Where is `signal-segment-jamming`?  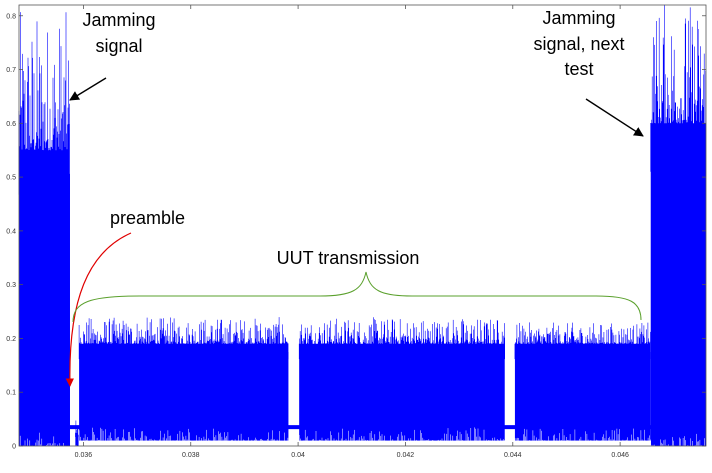 signal-segment-jamming is located at coordinates (44, 229).